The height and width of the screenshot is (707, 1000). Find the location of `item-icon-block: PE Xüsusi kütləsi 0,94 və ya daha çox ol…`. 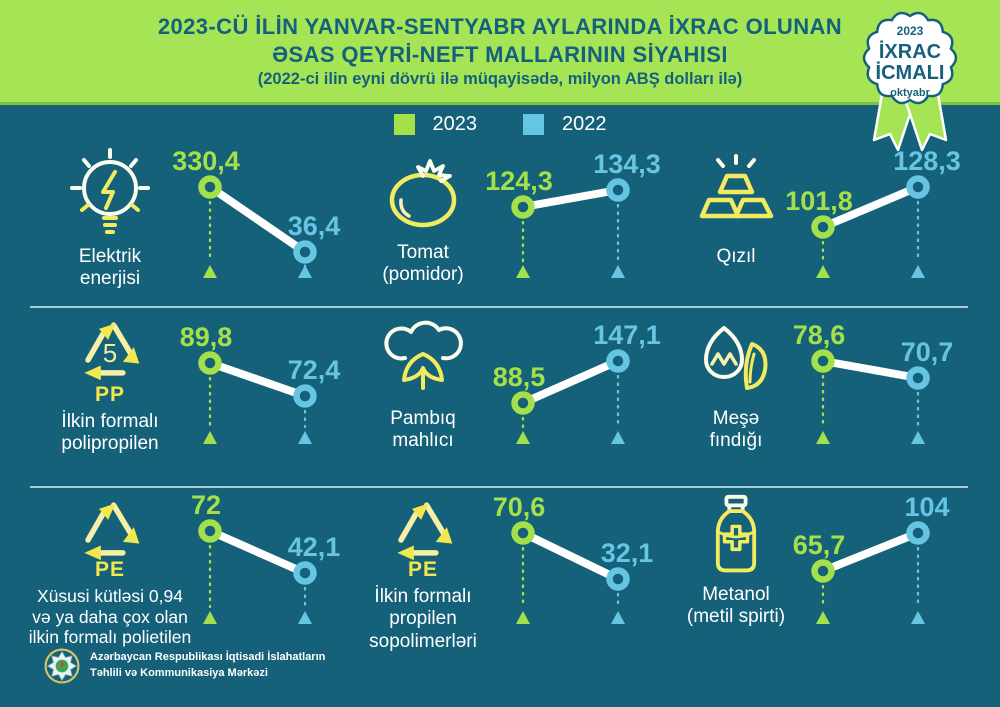

item-icon-block: PE Xüsusi kütləsi 0,94 və ya daha çox ol… is located at coordinates (110, 570).